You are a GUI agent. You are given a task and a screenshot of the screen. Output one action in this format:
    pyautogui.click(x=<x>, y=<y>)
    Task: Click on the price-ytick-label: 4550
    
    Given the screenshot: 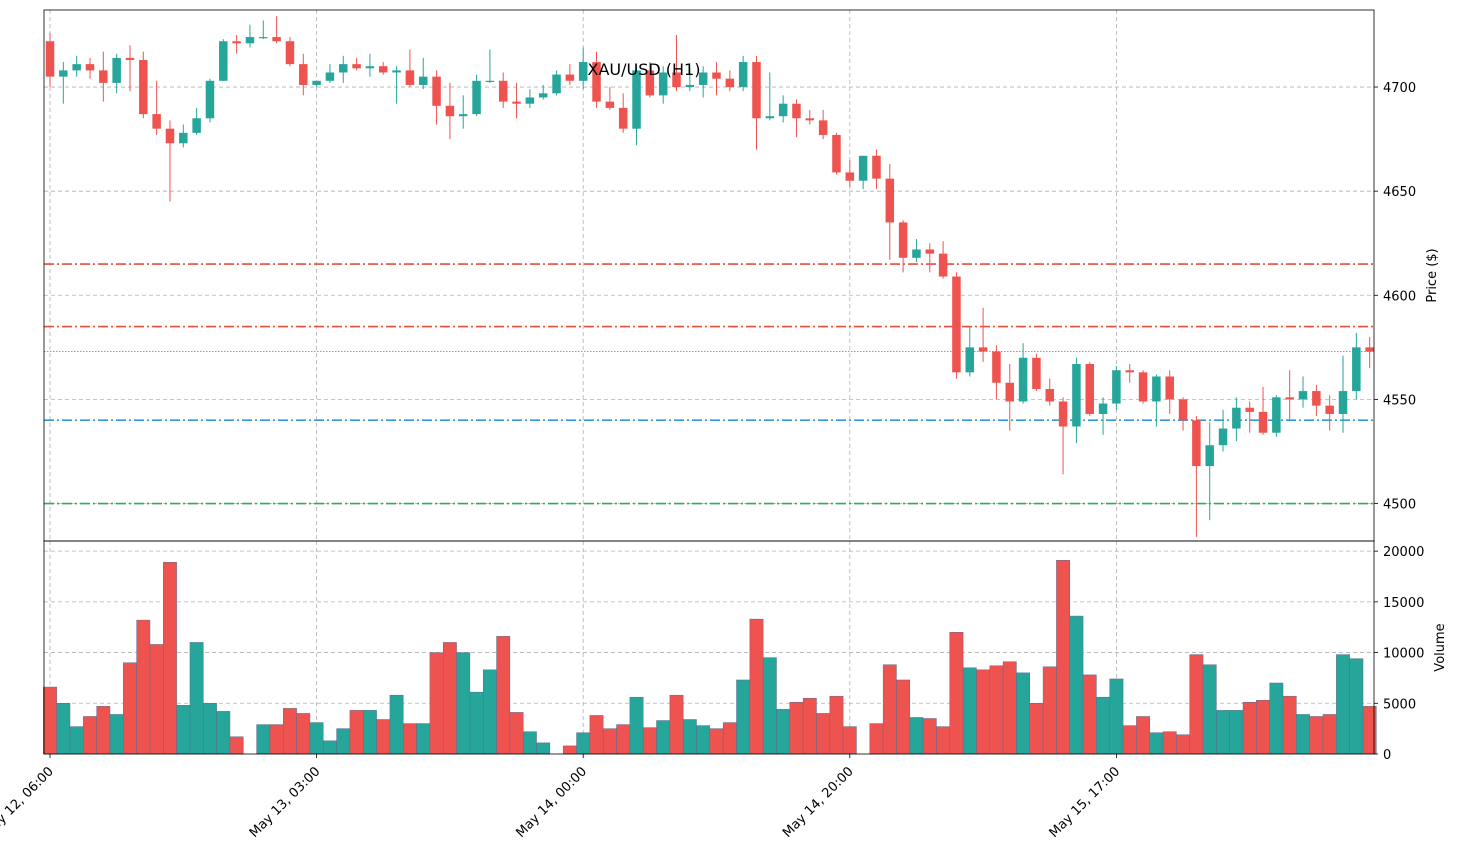 What is the action you would take?
    pyautogui.click(x=1399, y=400)
    